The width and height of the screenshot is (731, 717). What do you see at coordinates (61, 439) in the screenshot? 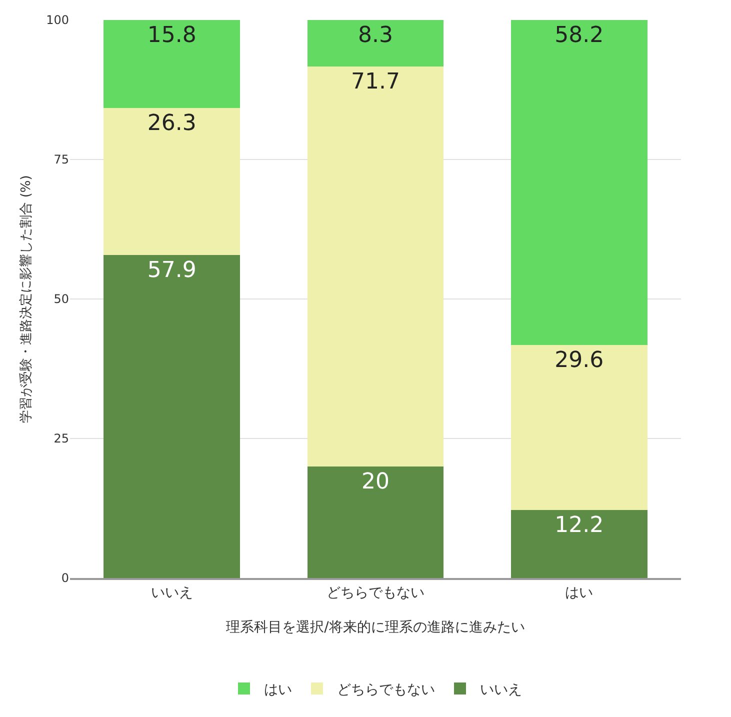
I see `y-tick-label: 25` at bounding box center [61, 439].